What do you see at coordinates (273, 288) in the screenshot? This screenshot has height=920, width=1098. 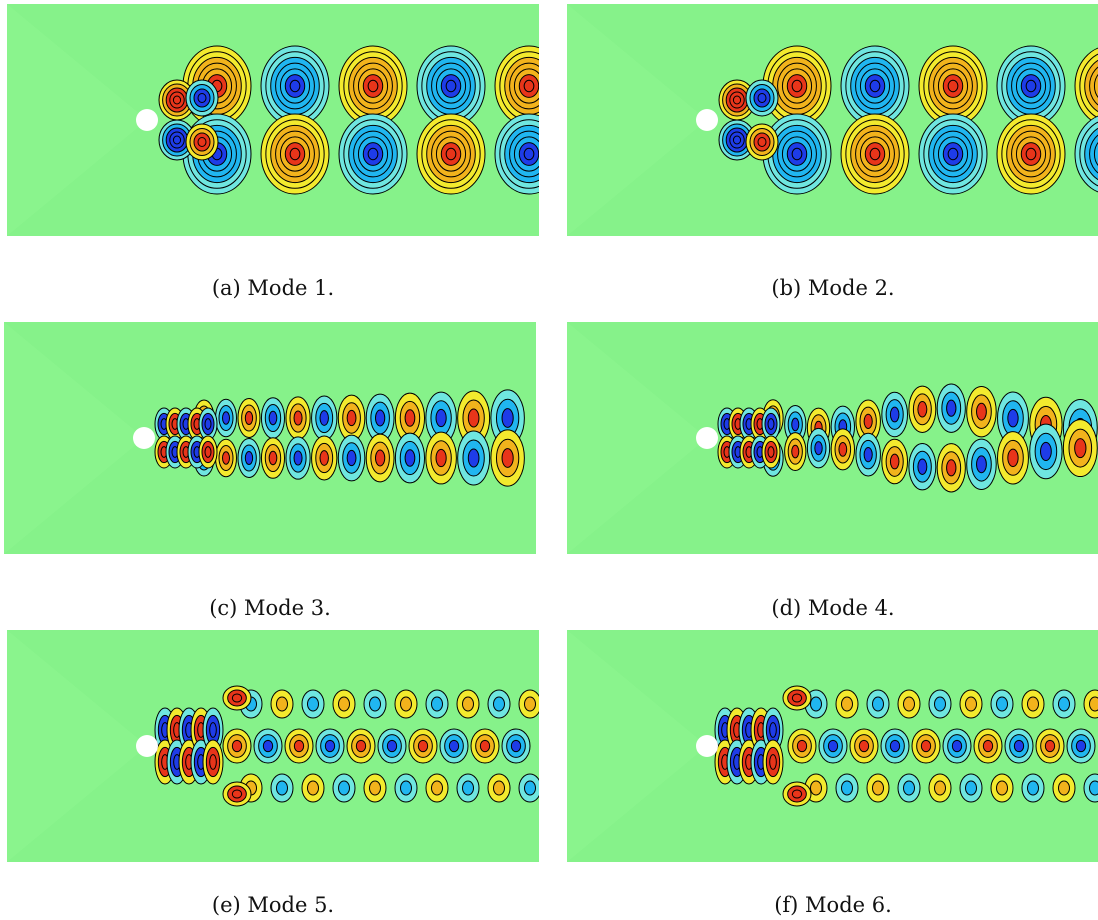 I see `mode-1-caption: (a) Mode 1.` at bounding box center [273, 288].